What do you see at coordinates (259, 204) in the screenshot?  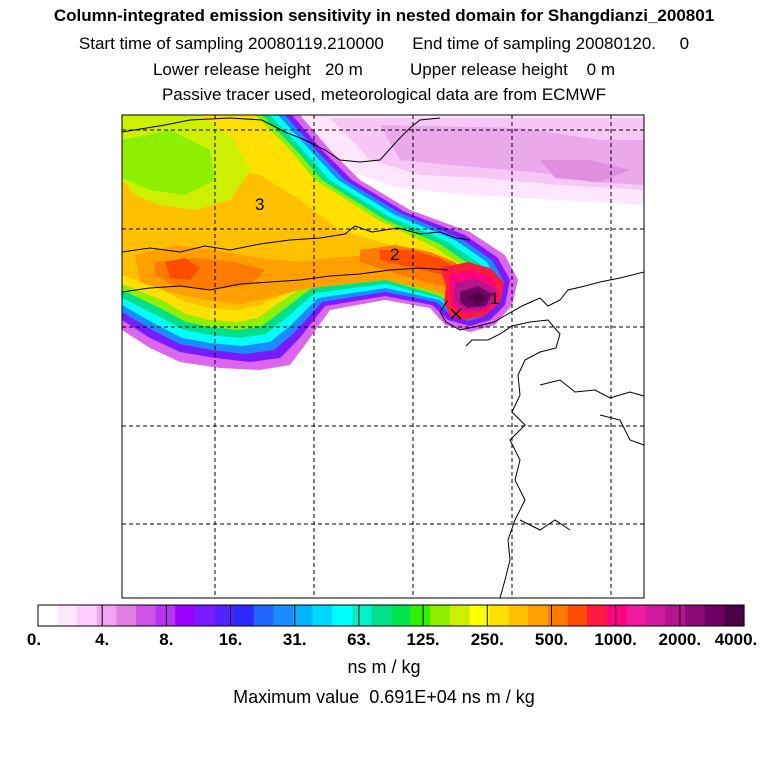 I see `map-label-3: 3` at bounding box center [259, 204].